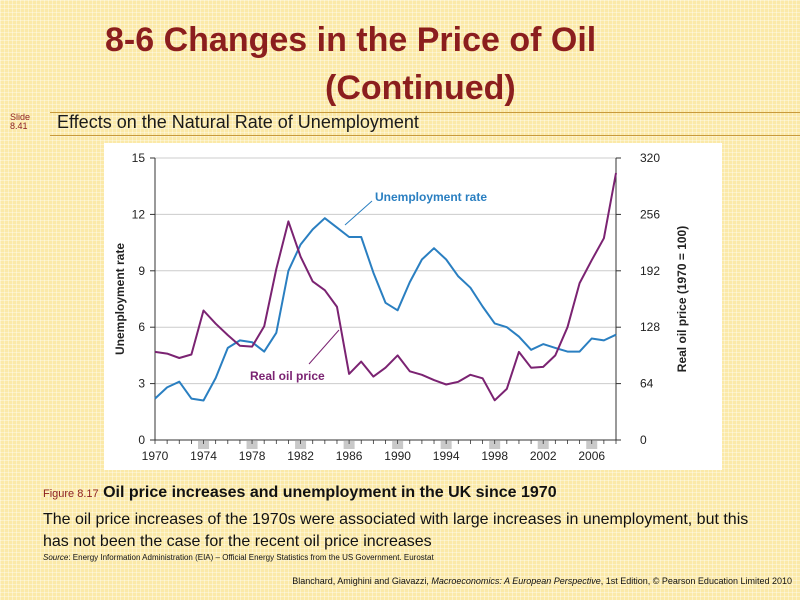  Describe the element at coordinates (397, 456) in the screenshot. I see `x-tick-label: 1990` at that location.